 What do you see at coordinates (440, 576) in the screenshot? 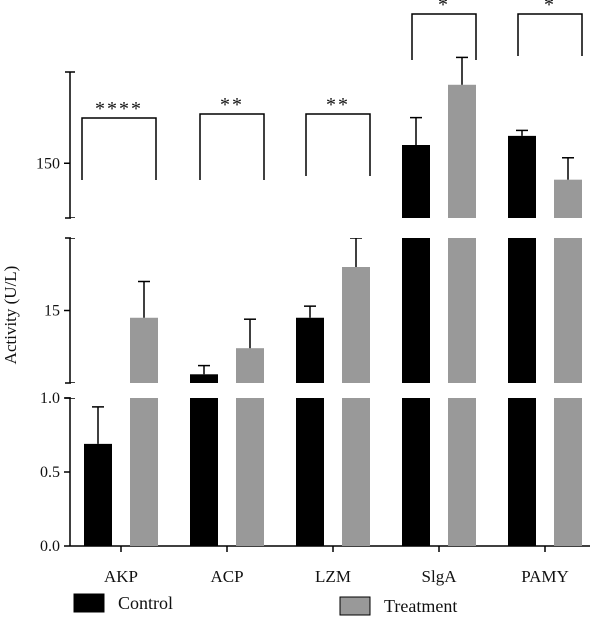
I see `x-tick-label: SlgA` at bounding box center [440, 576].